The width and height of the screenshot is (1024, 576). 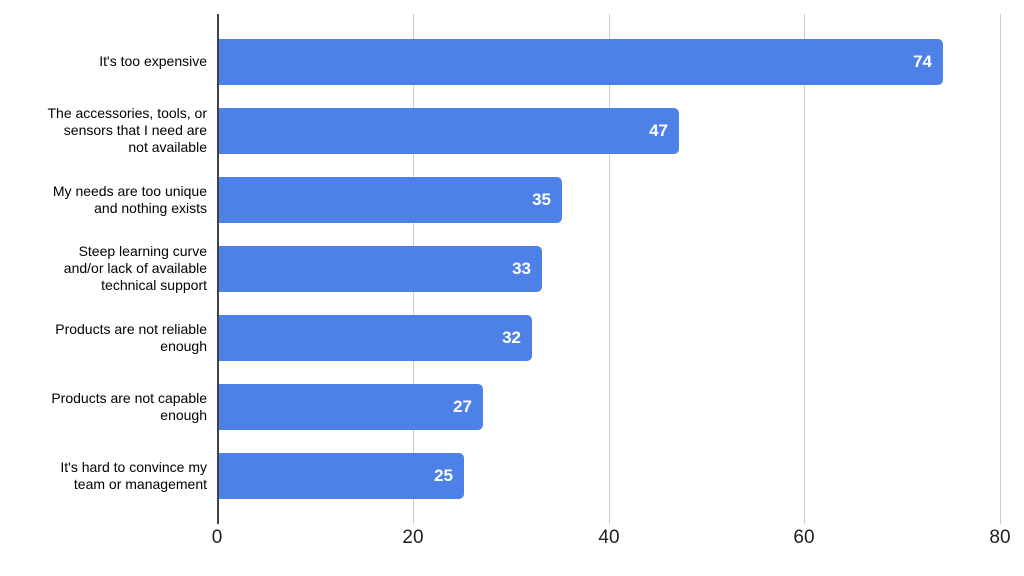 What do you see at coordinates (1000, 537) in the screenshot?
I see `x-tick-label: 80` at bounding box center [1000, 537].